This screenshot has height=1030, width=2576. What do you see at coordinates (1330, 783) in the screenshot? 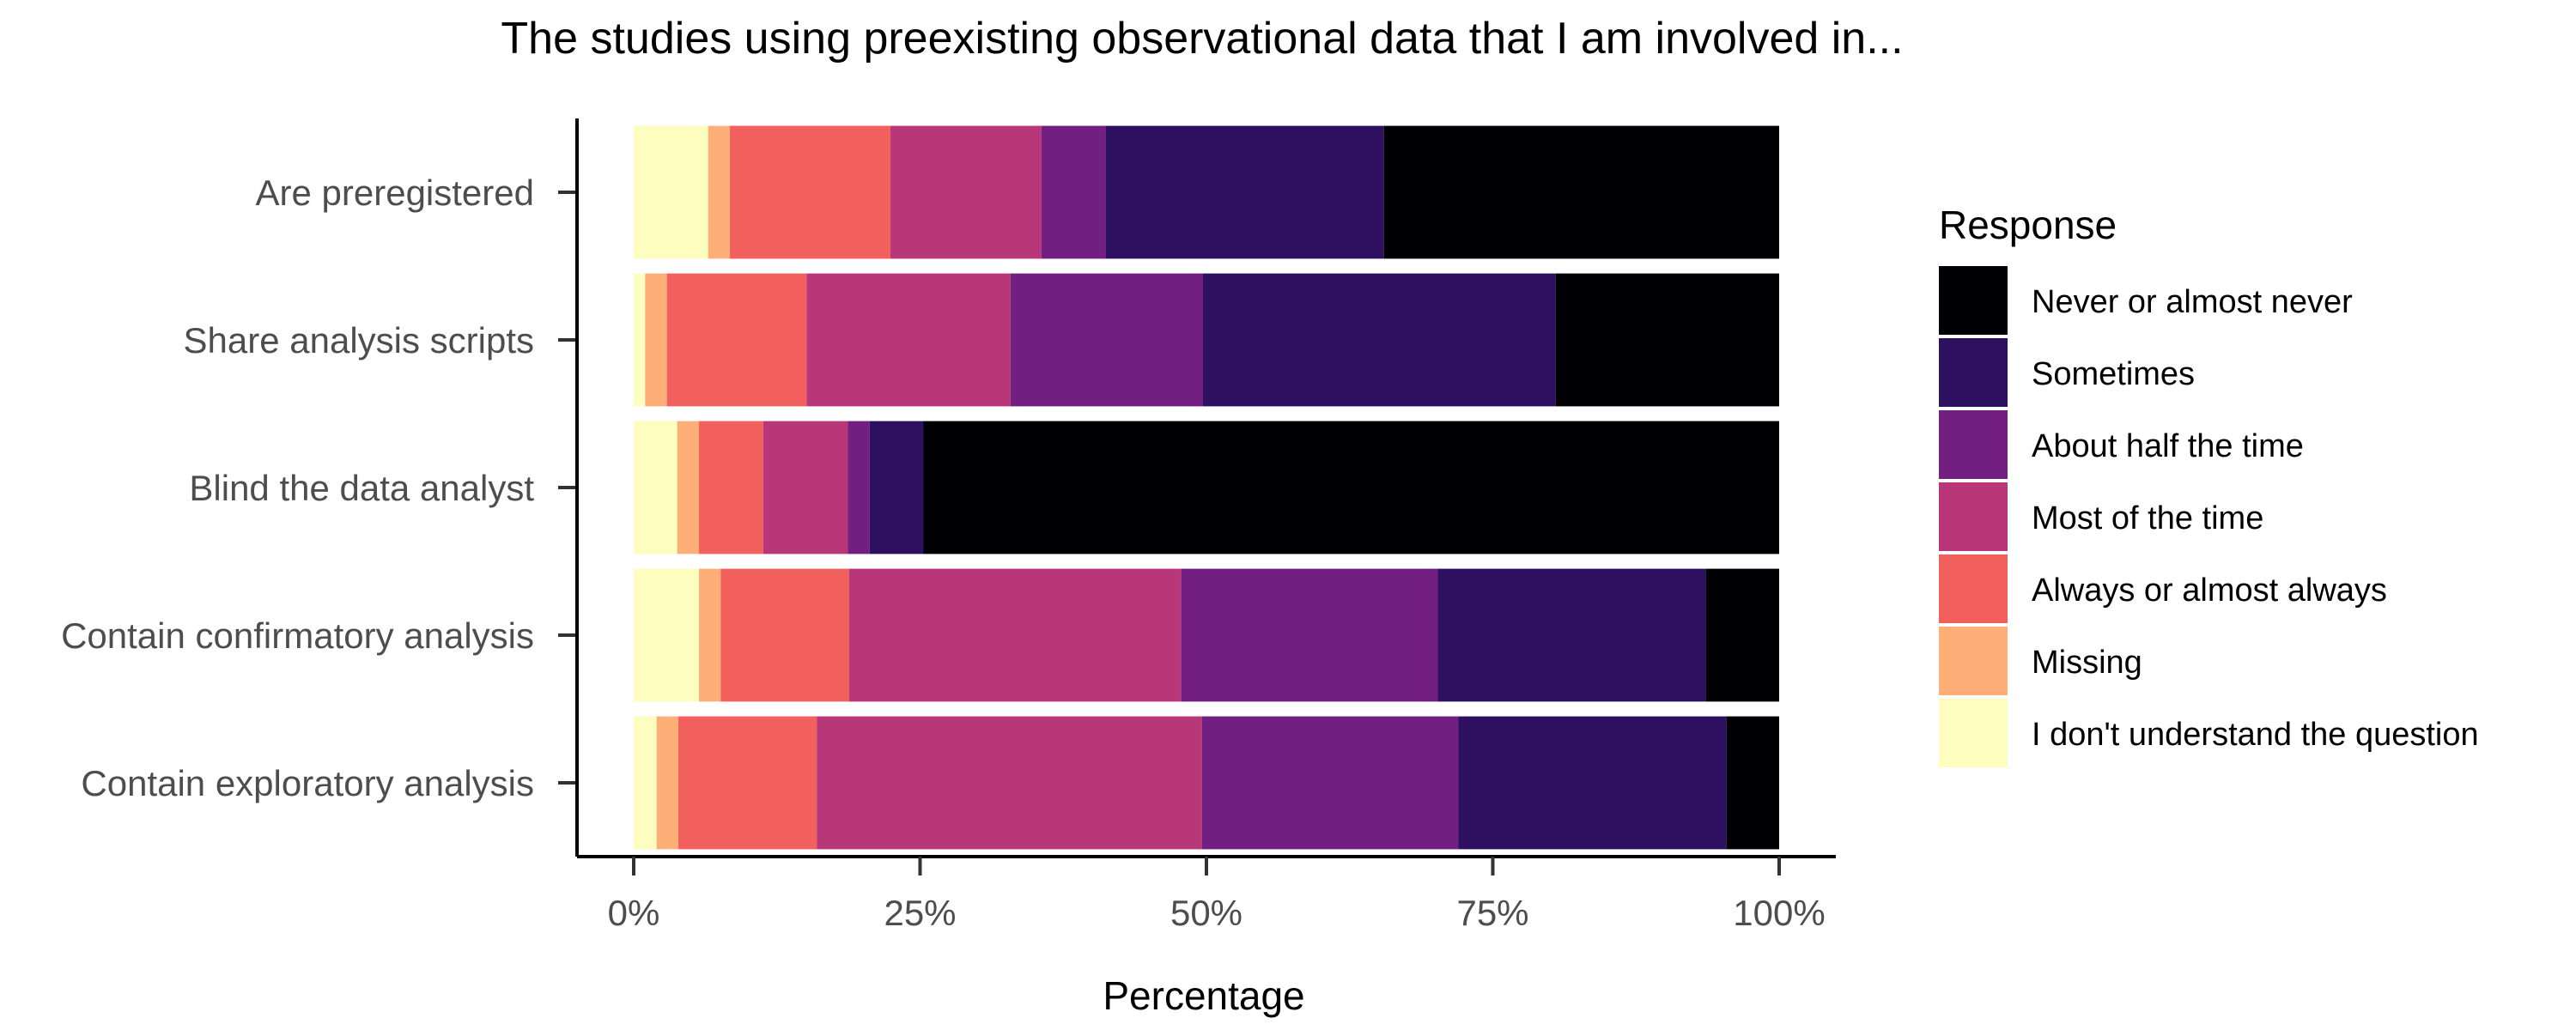
I see `bar-segment-contain-exploratory-analysis-about-half-the-time` at bounding box center [1330, 783].